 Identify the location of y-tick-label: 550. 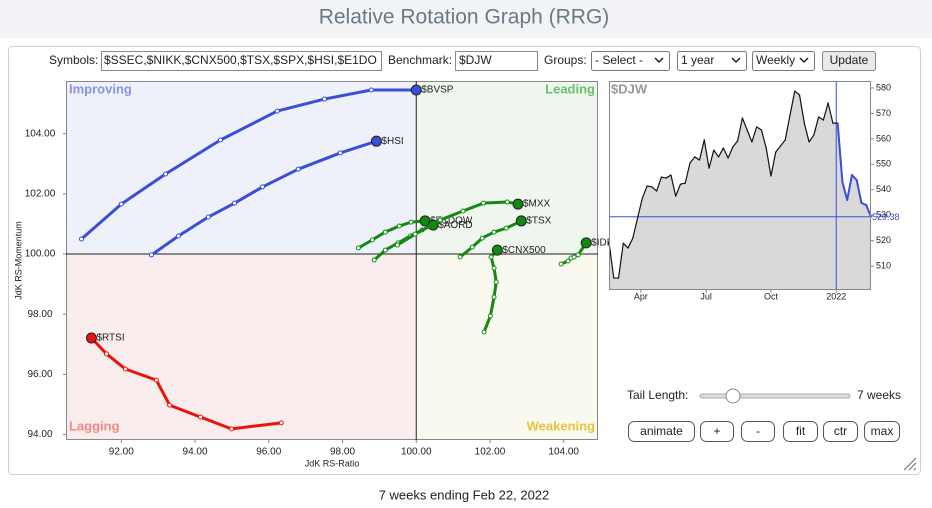
(883, 164).